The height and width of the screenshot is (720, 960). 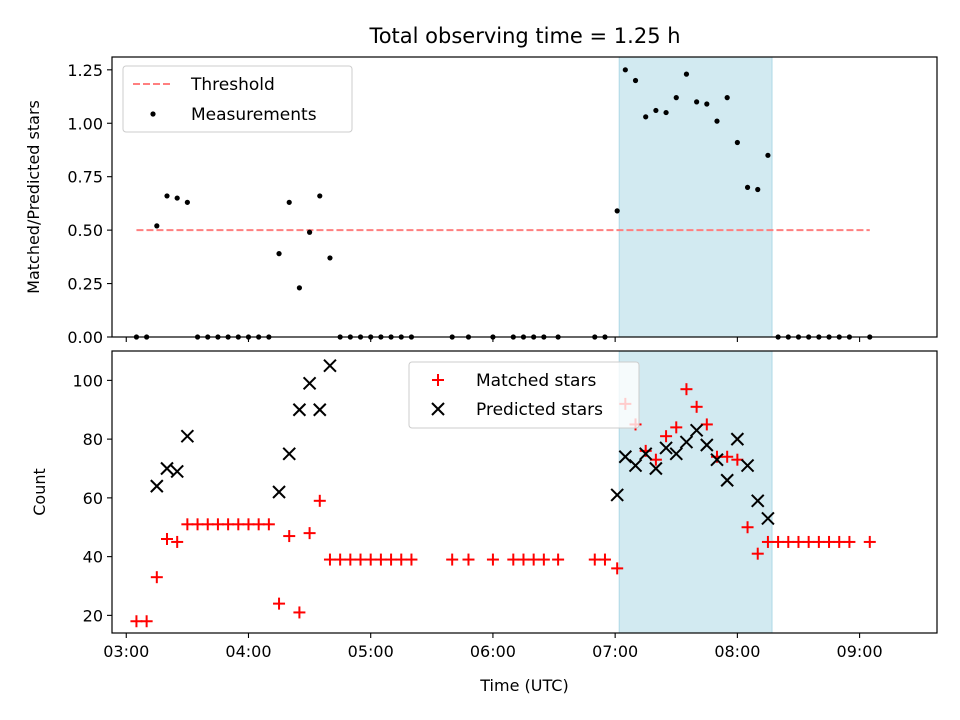 I want to click on legend-predicted-swatch, so click(x=438, y=409).